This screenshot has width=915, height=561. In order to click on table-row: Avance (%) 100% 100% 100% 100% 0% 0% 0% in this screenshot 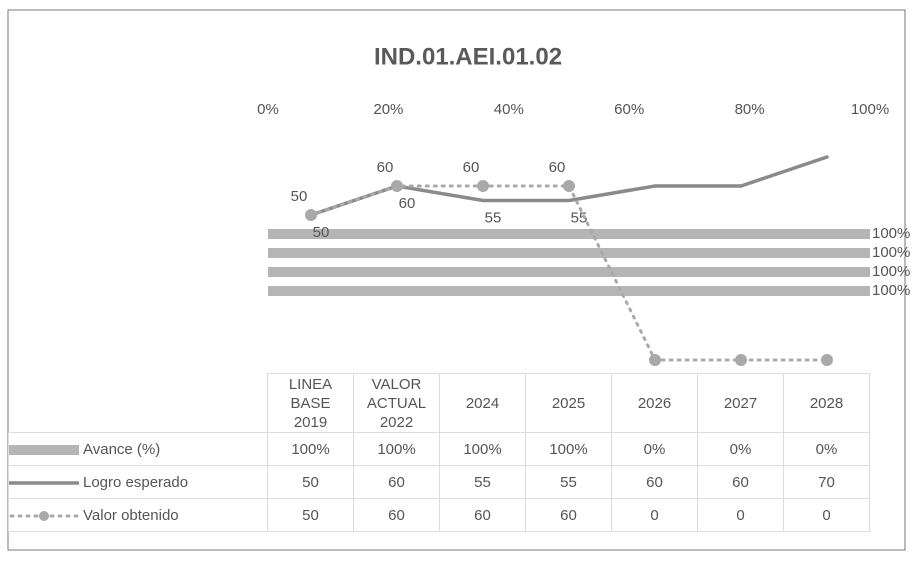, I will do `click(439, 449)`.